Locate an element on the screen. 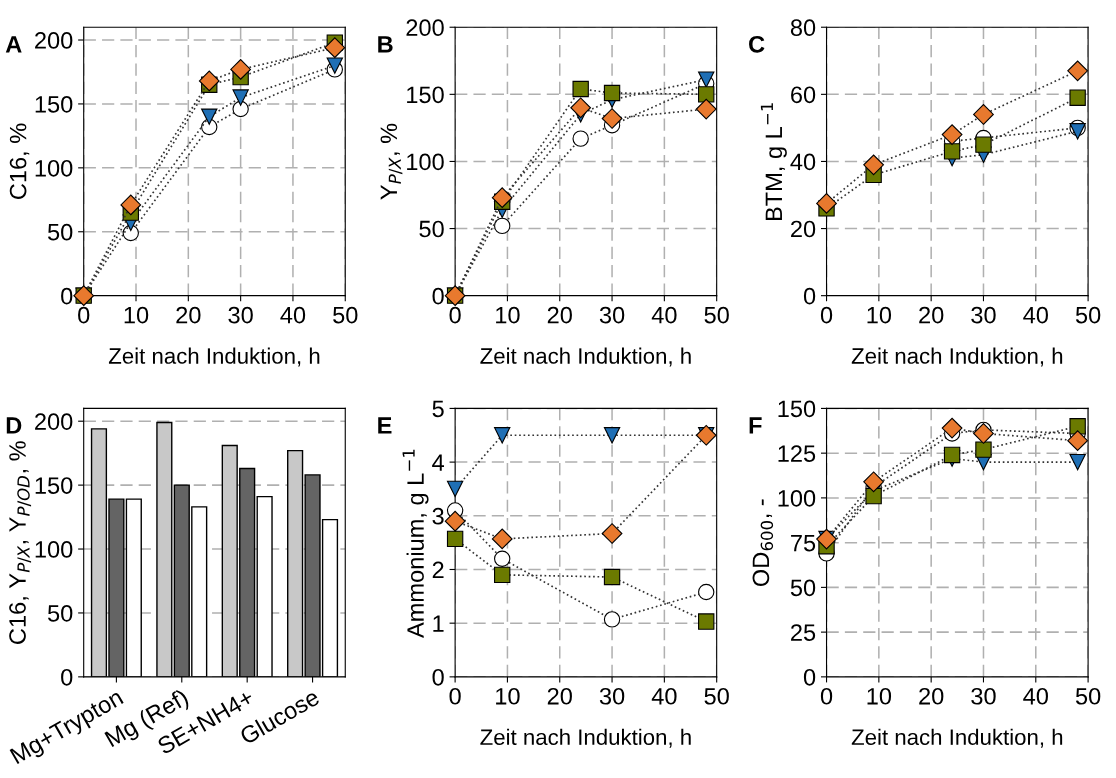 The width and height of the screenshot is (1116, 778). chart-title: C is located at coordinates (757, 44).